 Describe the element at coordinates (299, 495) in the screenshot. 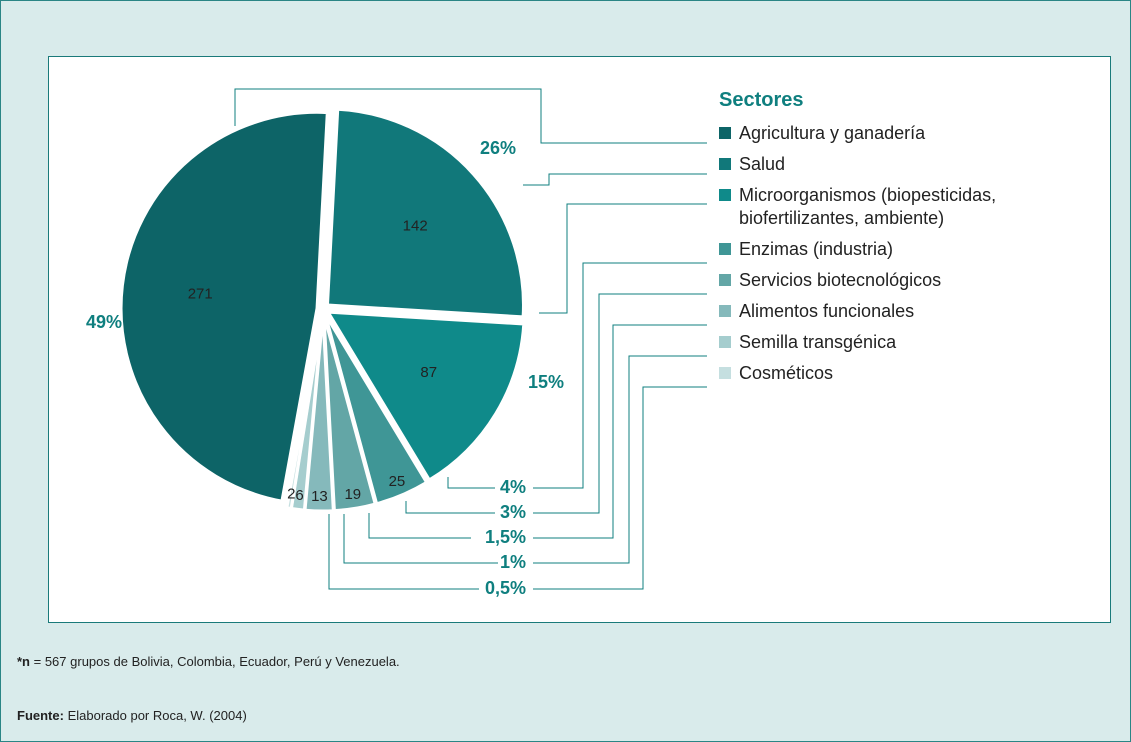

I see `value-label: 6` at that location.